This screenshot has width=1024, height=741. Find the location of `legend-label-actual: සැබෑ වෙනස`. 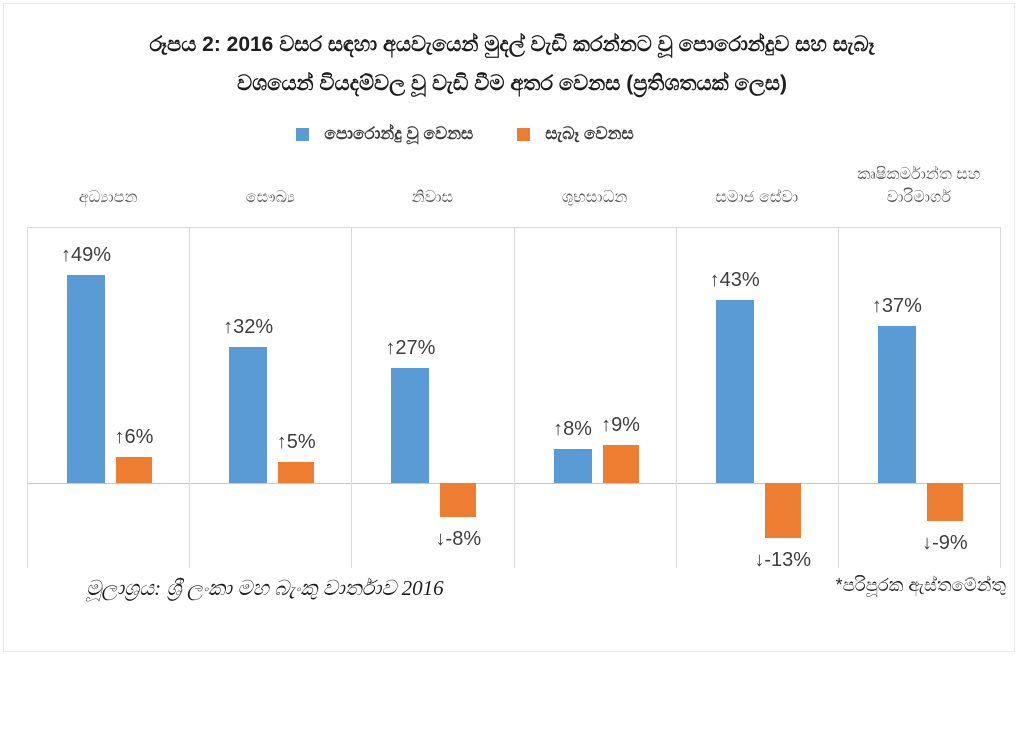

legend-label-actual: සැබෑ වෙනස is located at coordinates (589, 133).